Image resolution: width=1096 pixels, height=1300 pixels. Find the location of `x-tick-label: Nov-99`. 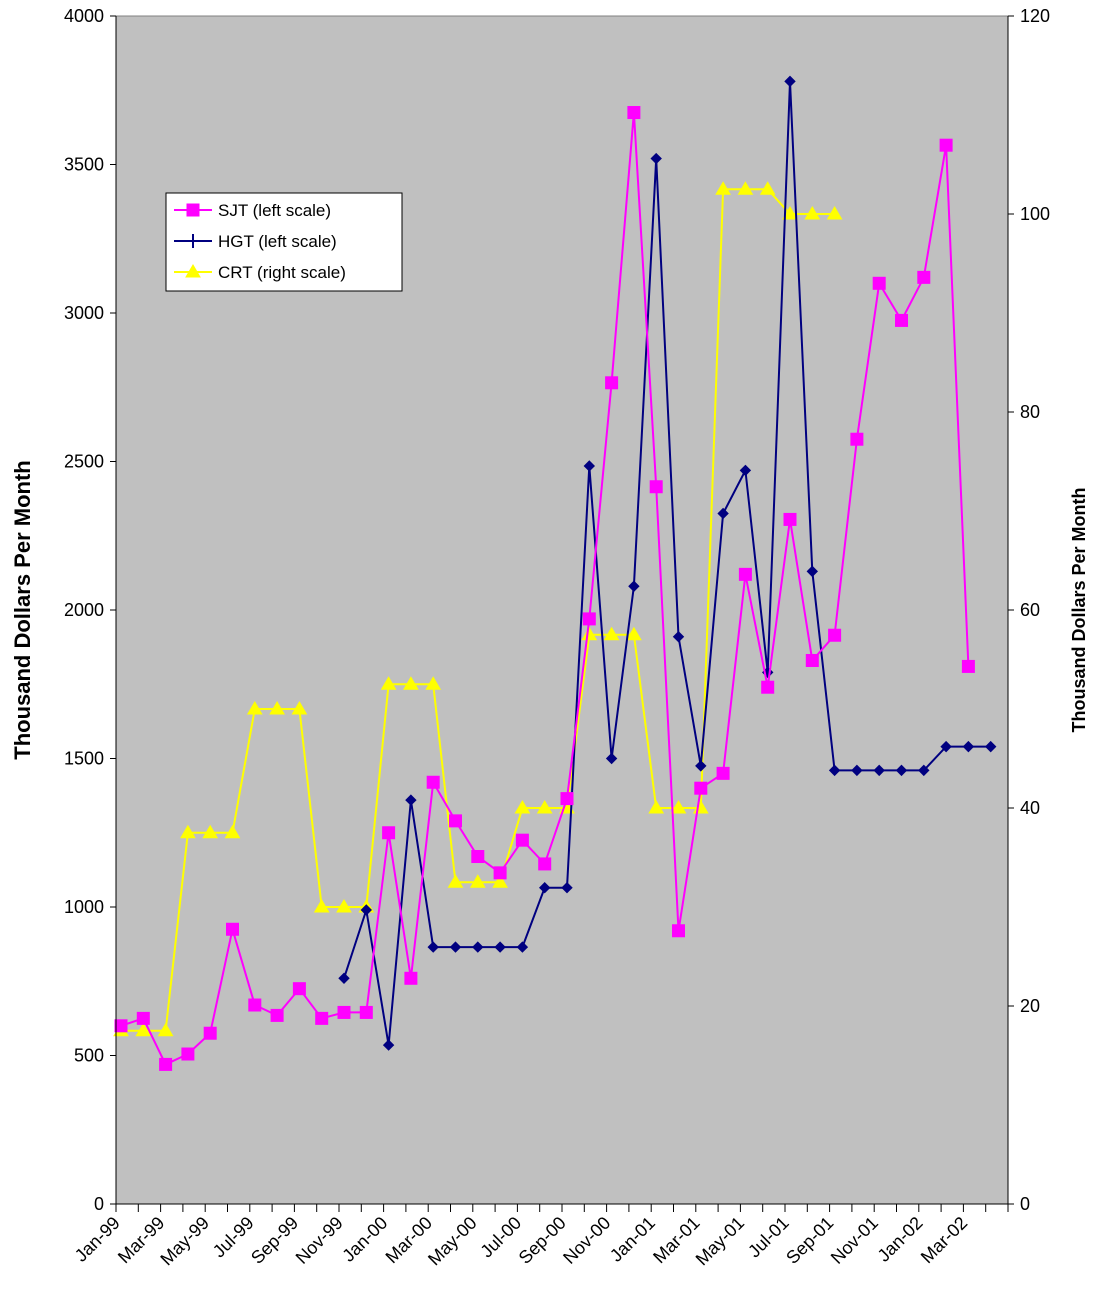

x-tick-label: Nov-99 is located at coordinates (319, 1240).